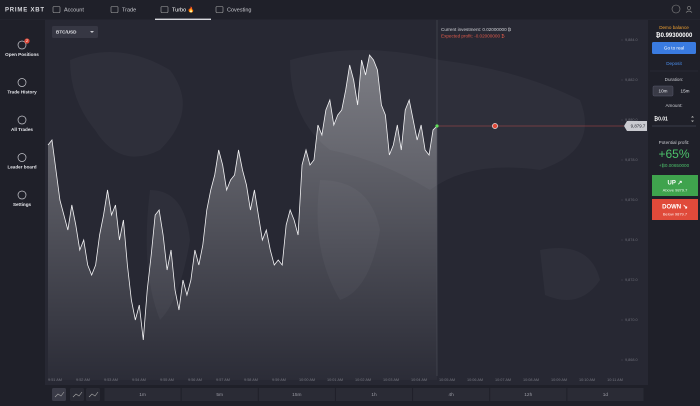 The width and height of the screenshot is (700, 406). Describe the element at coordinates (92, 32) in the screenshot. I see `dropdown-arrow` at that location.